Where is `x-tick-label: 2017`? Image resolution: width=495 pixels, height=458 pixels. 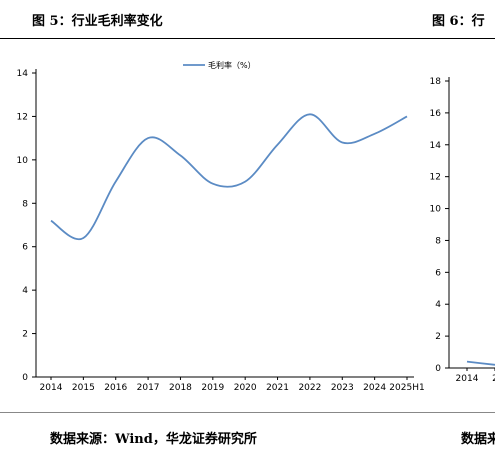
x-tick-label: 2017 is located at coordinates (148, 388).